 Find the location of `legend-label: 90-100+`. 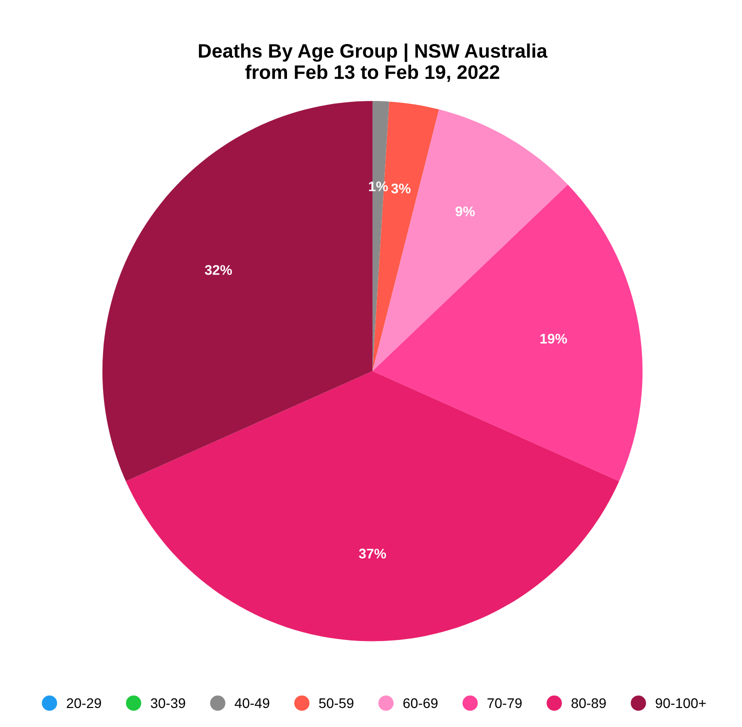

legend-label: 90-100+ is located at coordinates (681, 703).